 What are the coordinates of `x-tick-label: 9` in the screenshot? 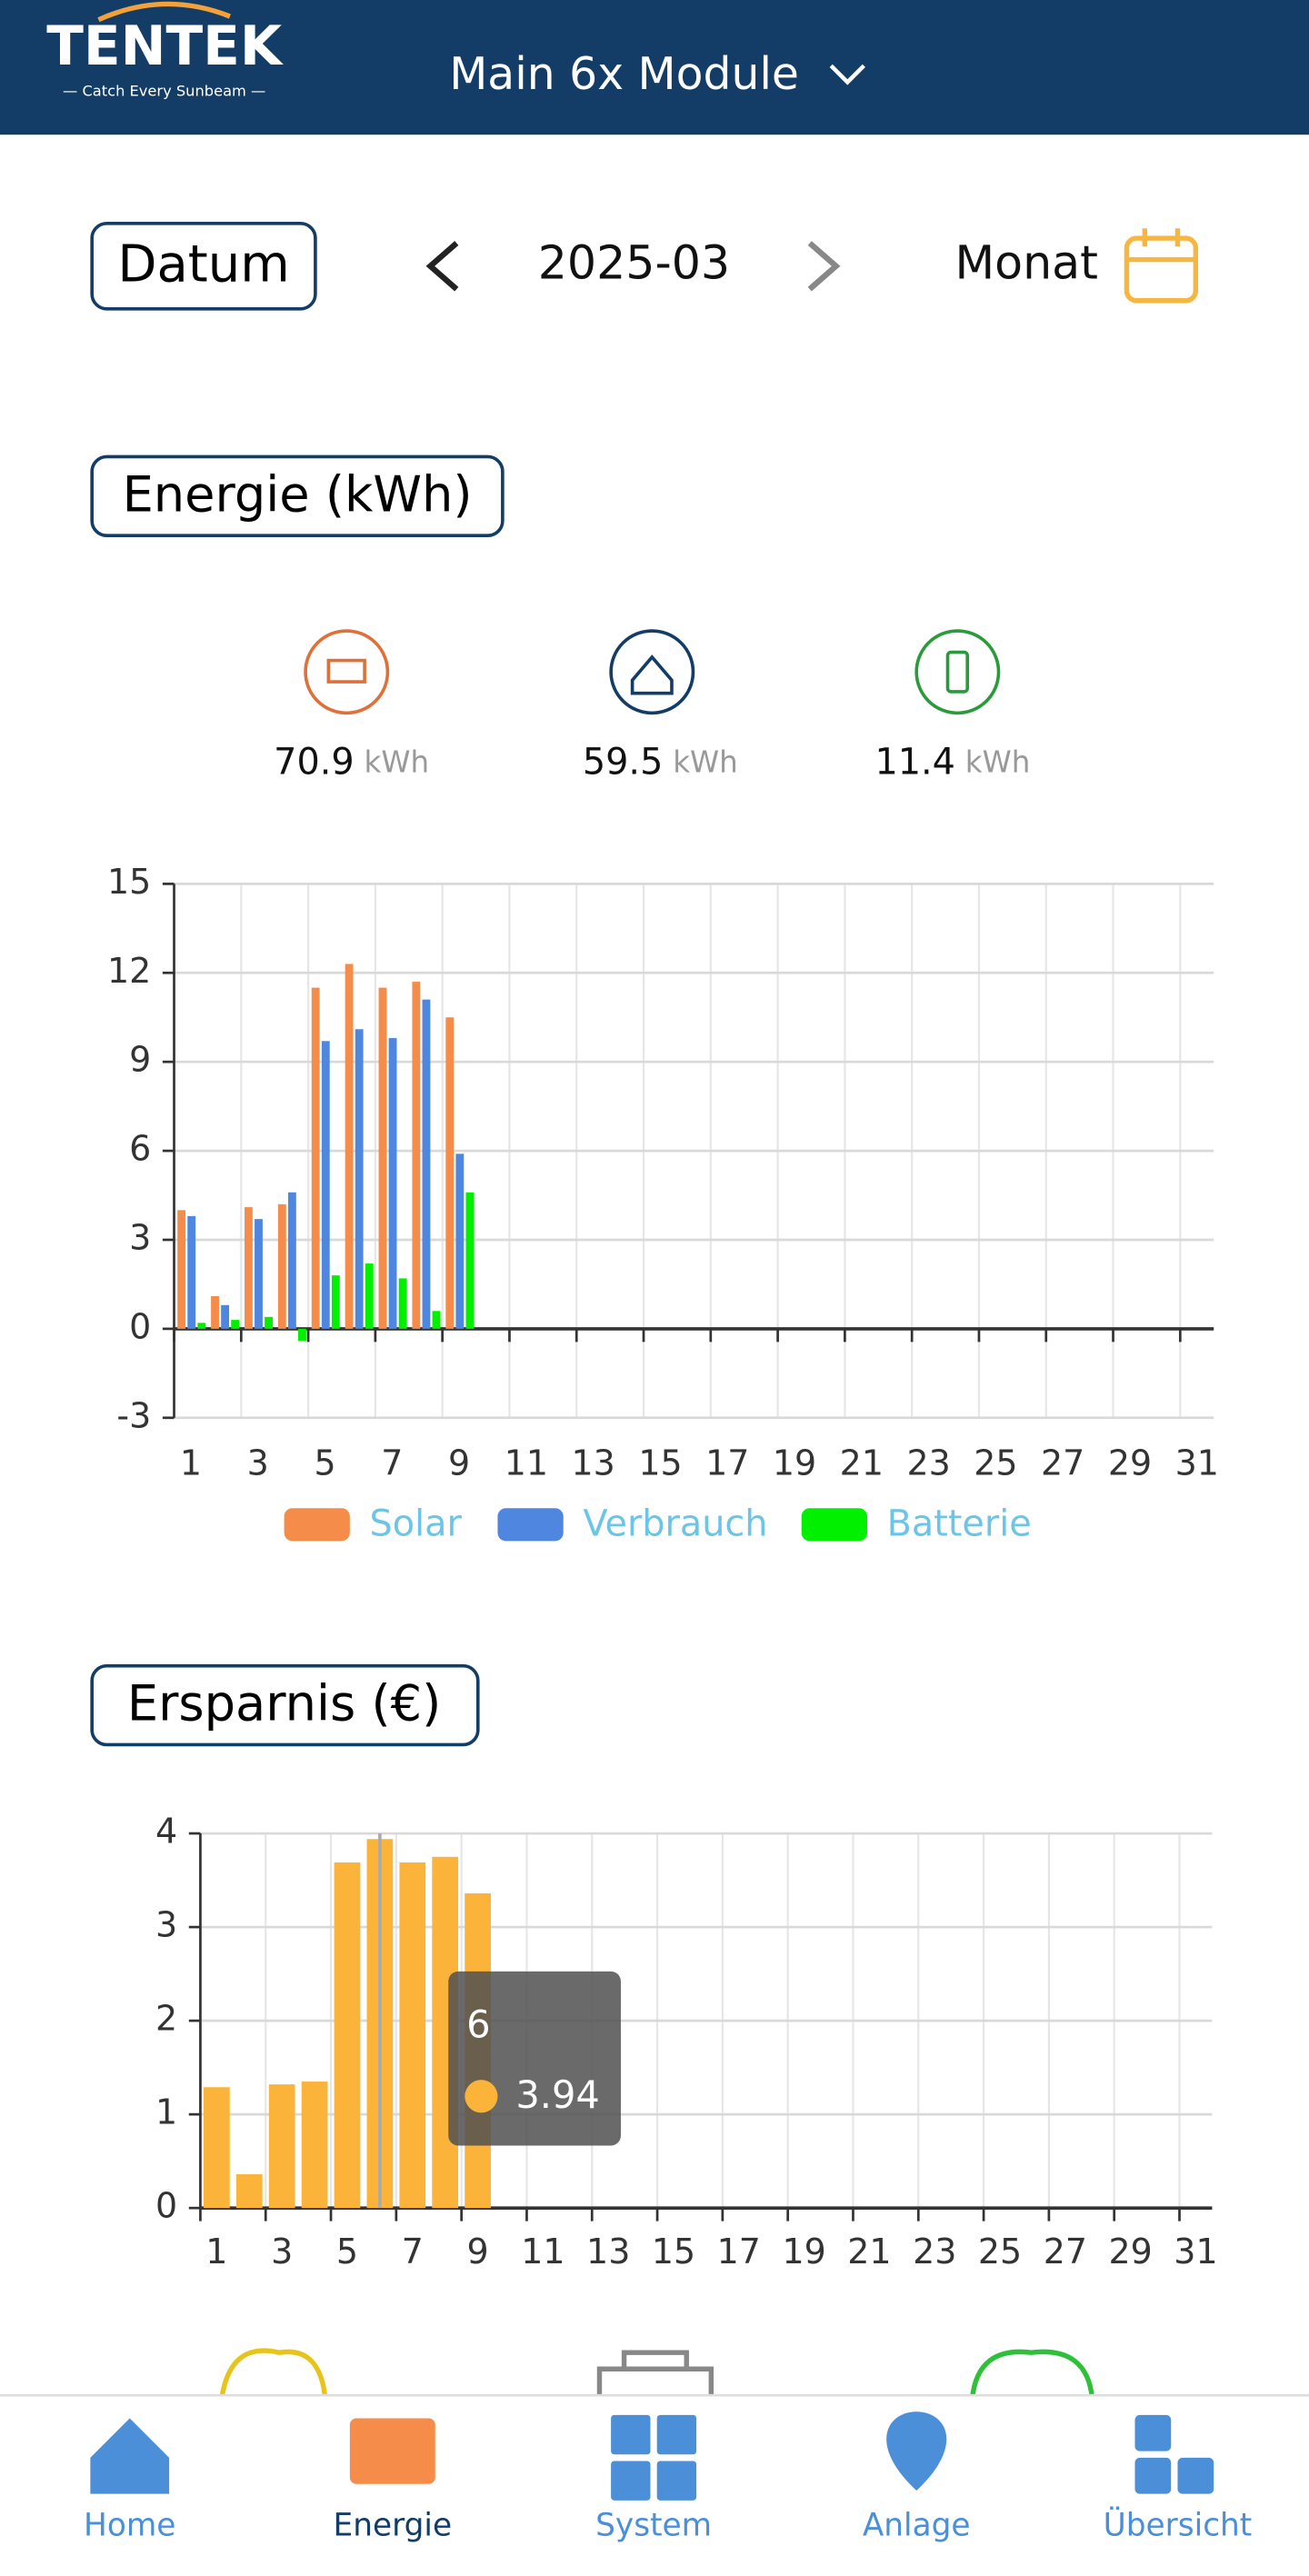 It's located at (478, 2251).